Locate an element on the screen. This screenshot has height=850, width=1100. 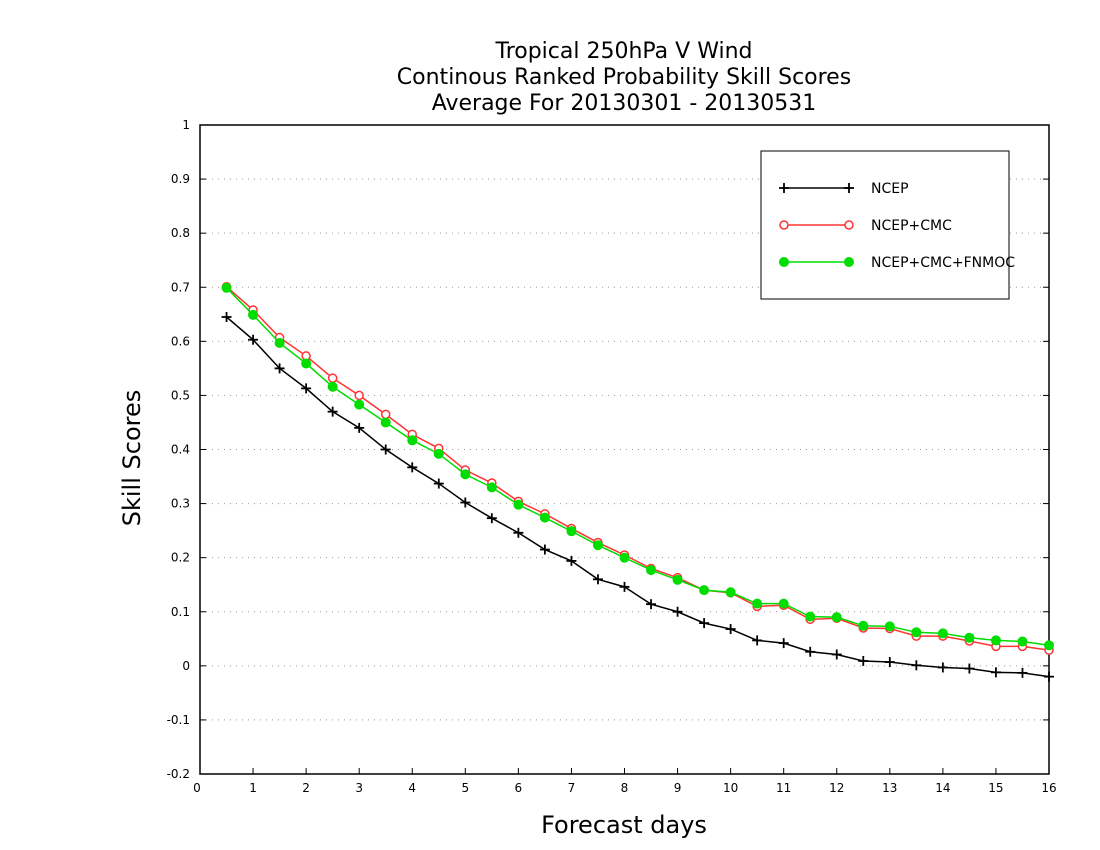
x-tick-label: 16 is located at coordinates (1048, 788).